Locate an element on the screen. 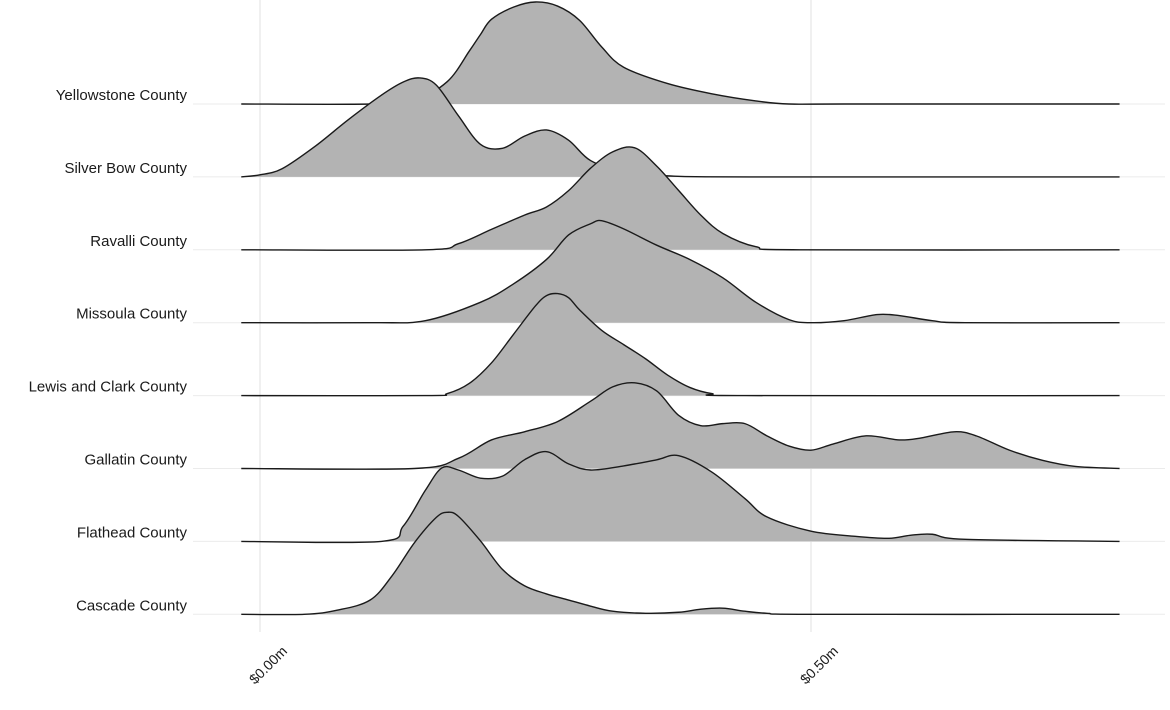  x-tick-label: $0.00m is located at coordinates (268, 665).